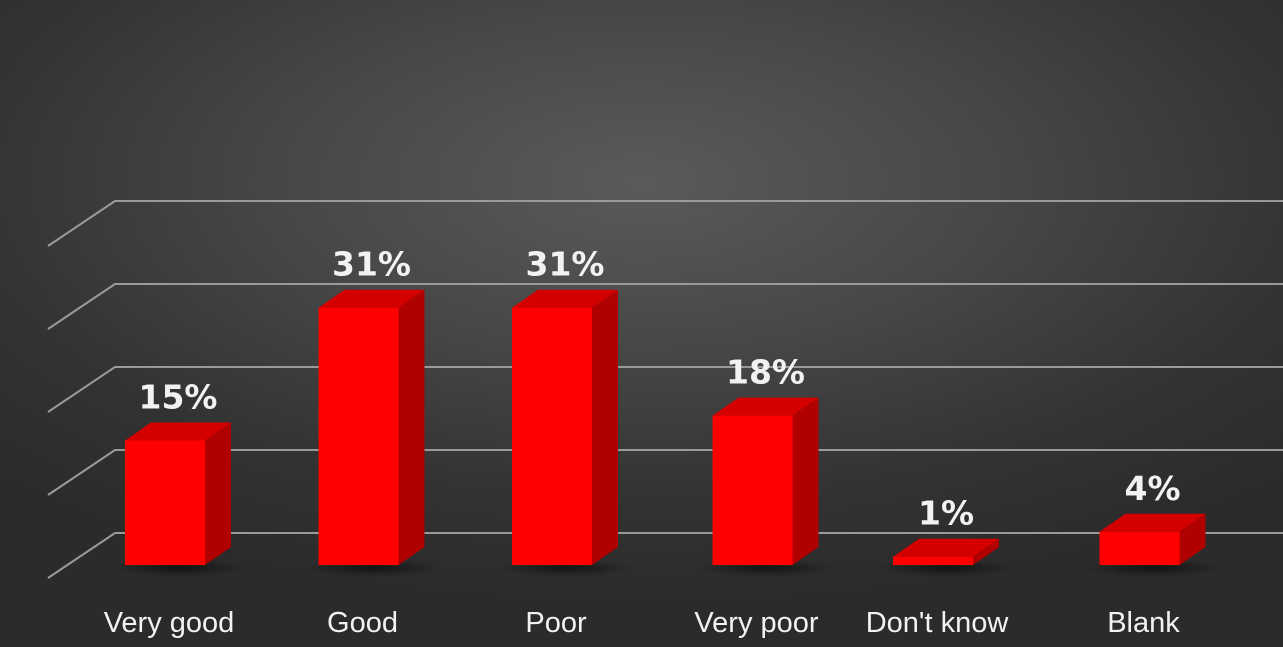  What do you see at coordinates (756, 623) in the screenshot?
I see `category-label-3: Very poor` at bounding box center [756, 623].